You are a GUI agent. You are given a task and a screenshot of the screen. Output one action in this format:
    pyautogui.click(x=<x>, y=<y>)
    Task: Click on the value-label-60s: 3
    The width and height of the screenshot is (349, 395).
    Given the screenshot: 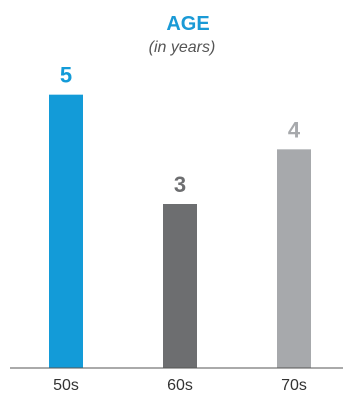 What is the action you would take?
    pyautogui.click(x=180, y=184)
    